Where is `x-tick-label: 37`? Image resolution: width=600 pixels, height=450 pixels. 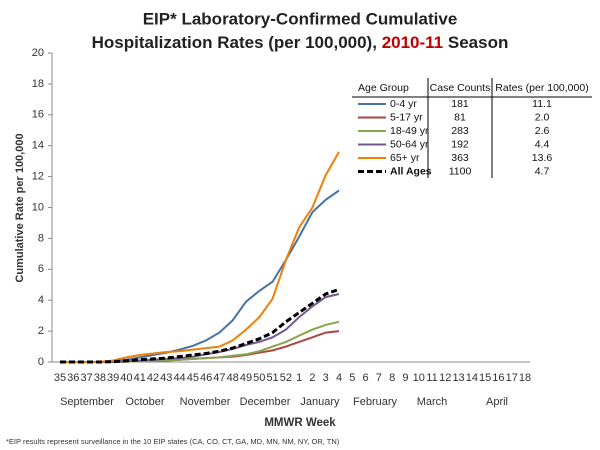
x-tick-label: 37 is located at coordinates (86, 378).